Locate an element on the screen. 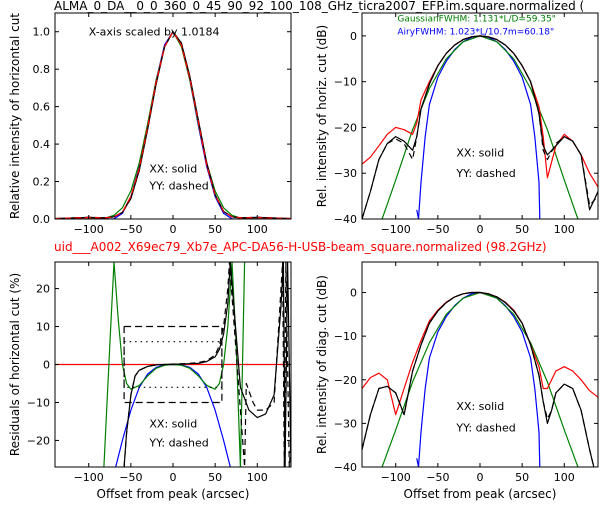 This screenshot has height=511, width=607. x-axis-label-bl: Offset from peak (arcsec) is located at coordinates (173, 494).